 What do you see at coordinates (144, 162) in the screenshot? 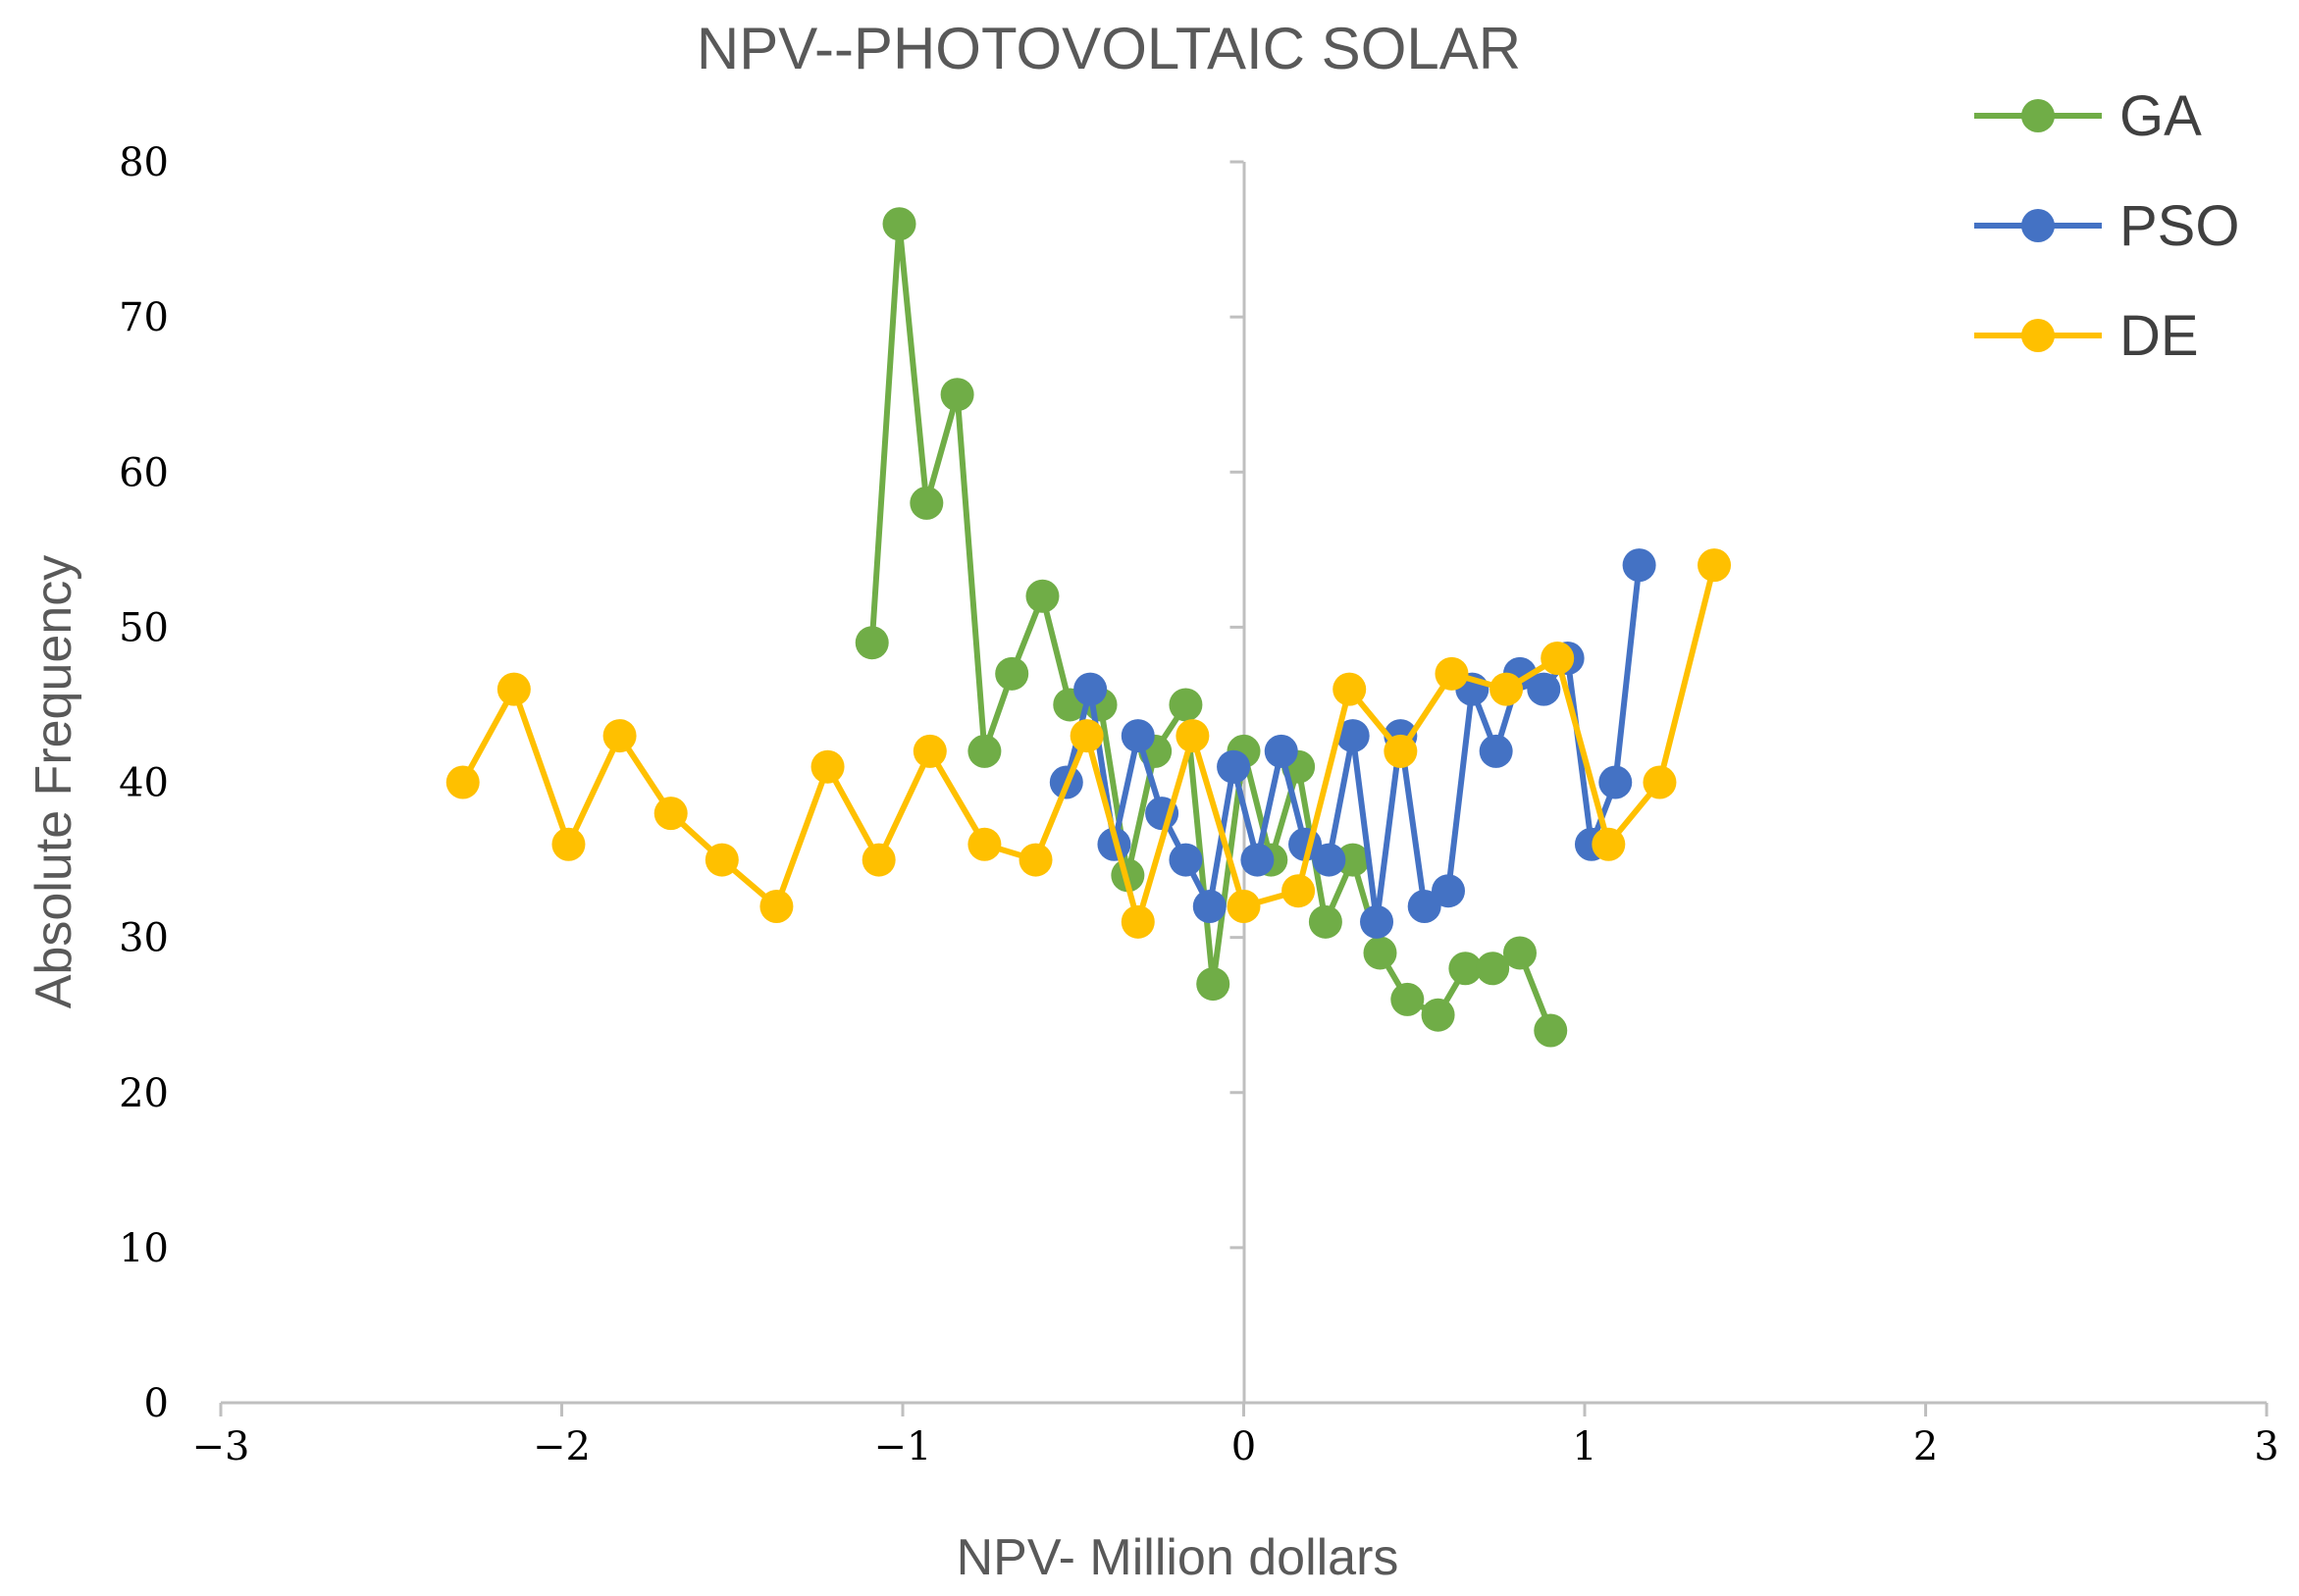
I see `y-tick-label: 80` at bounding box center [144, 162].